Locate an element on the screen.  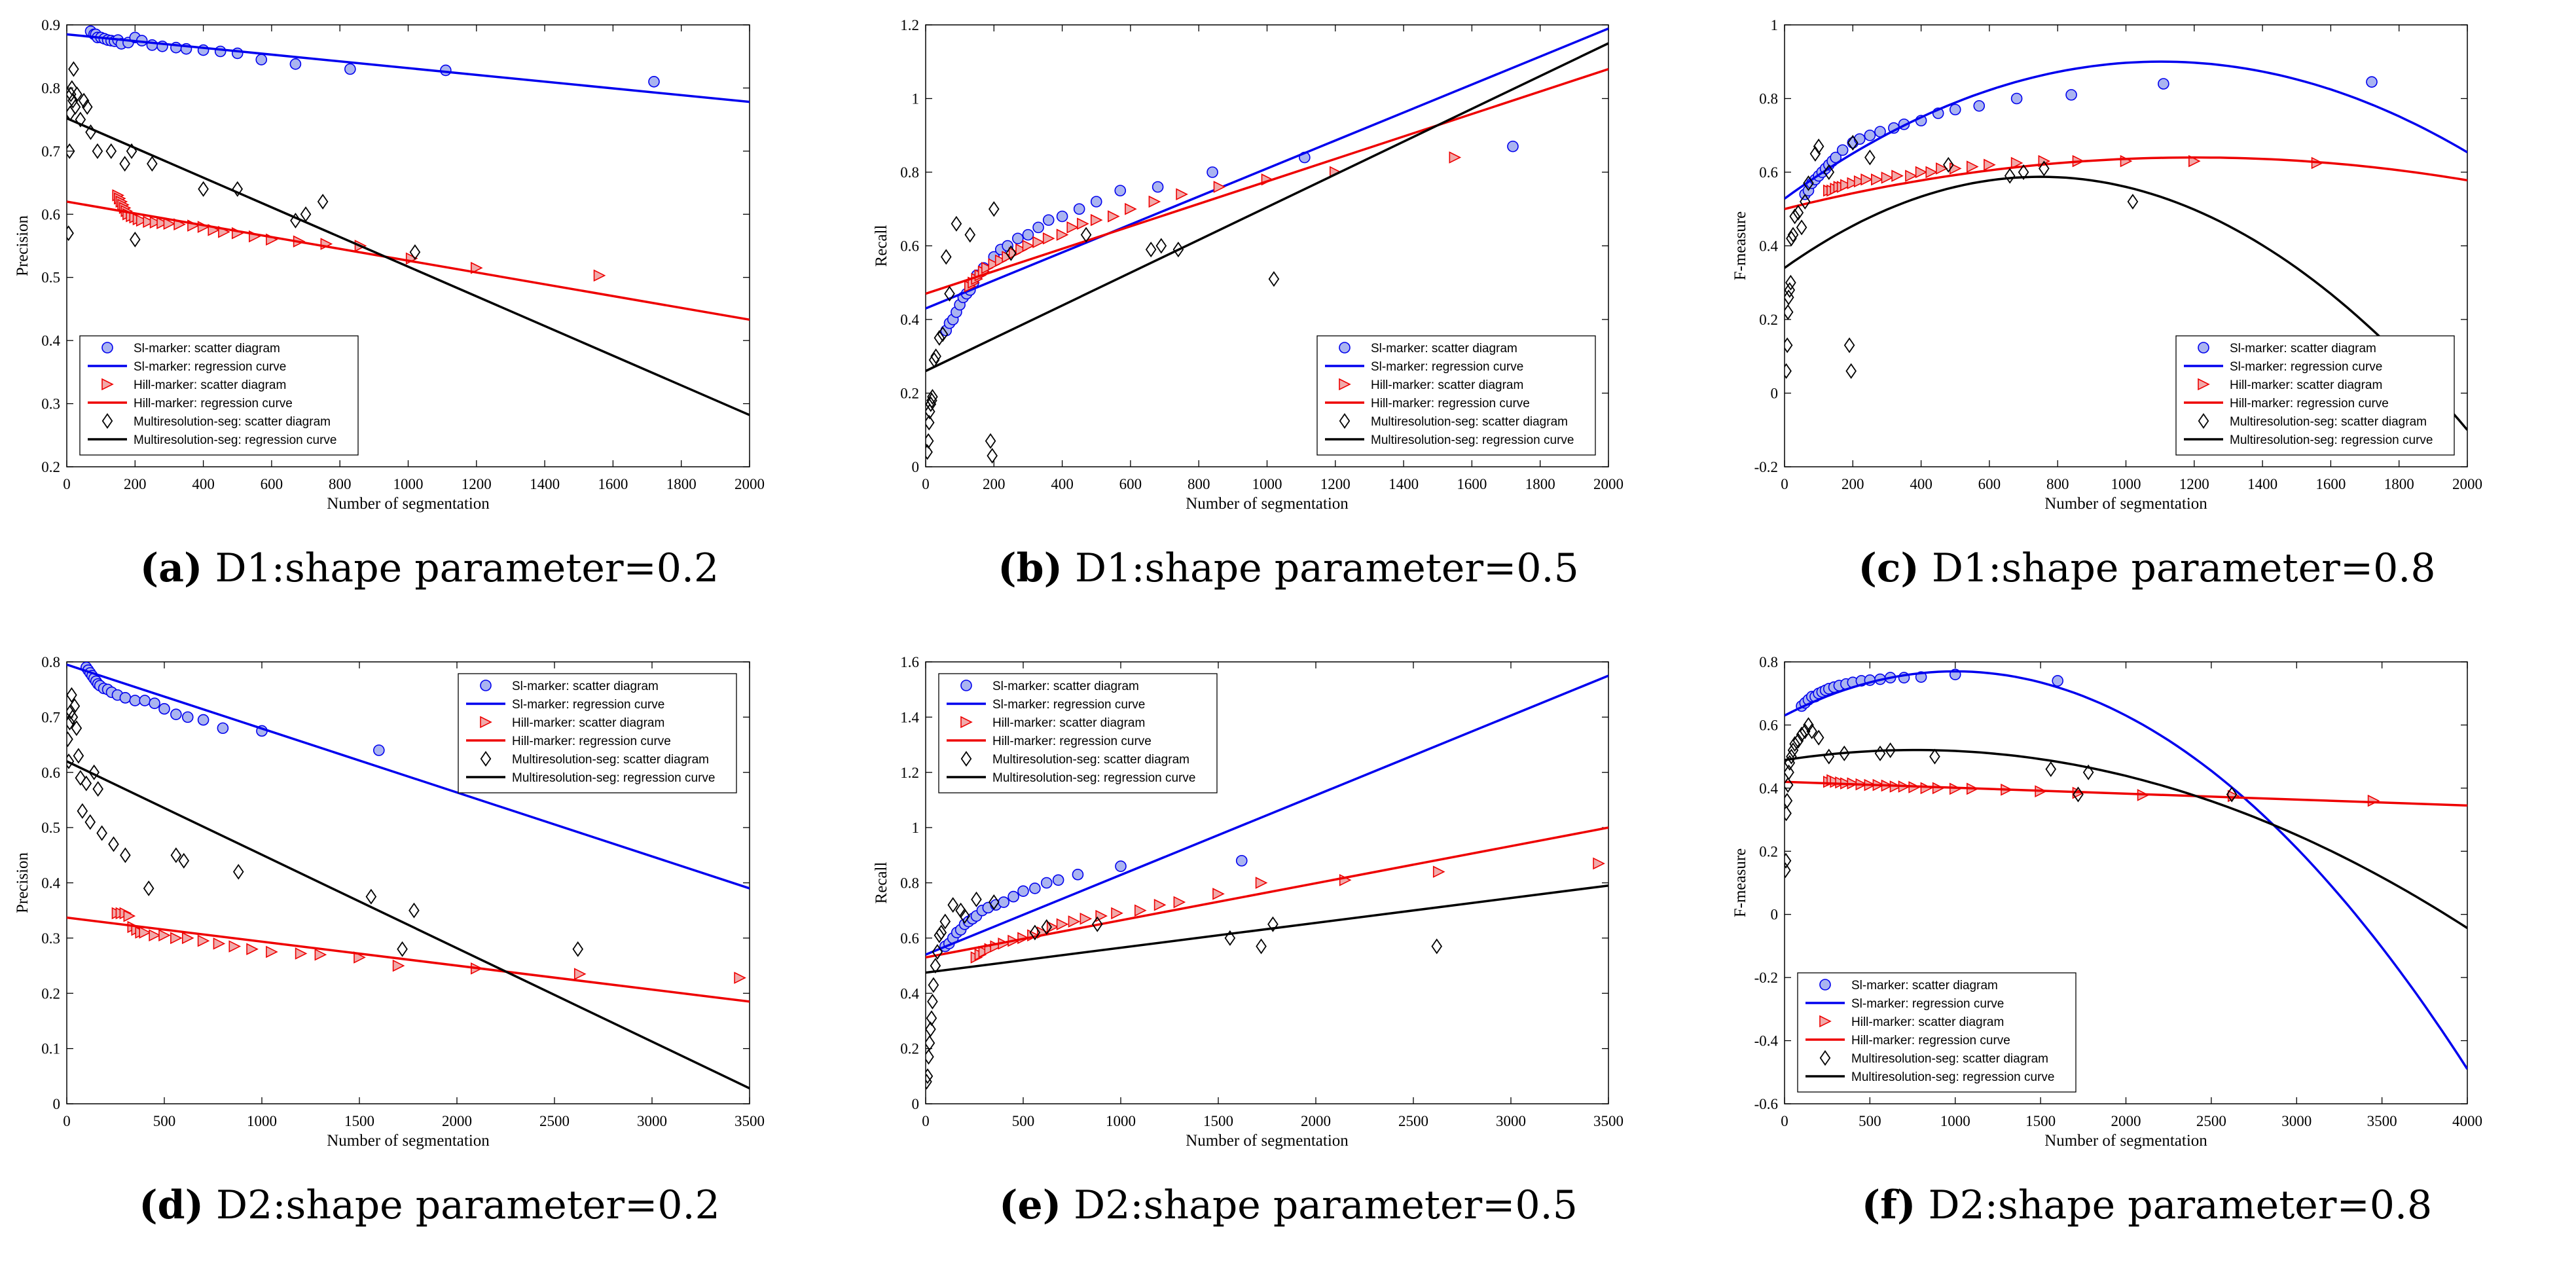
sl-regression-curve is located at coordinates (2126, 870).